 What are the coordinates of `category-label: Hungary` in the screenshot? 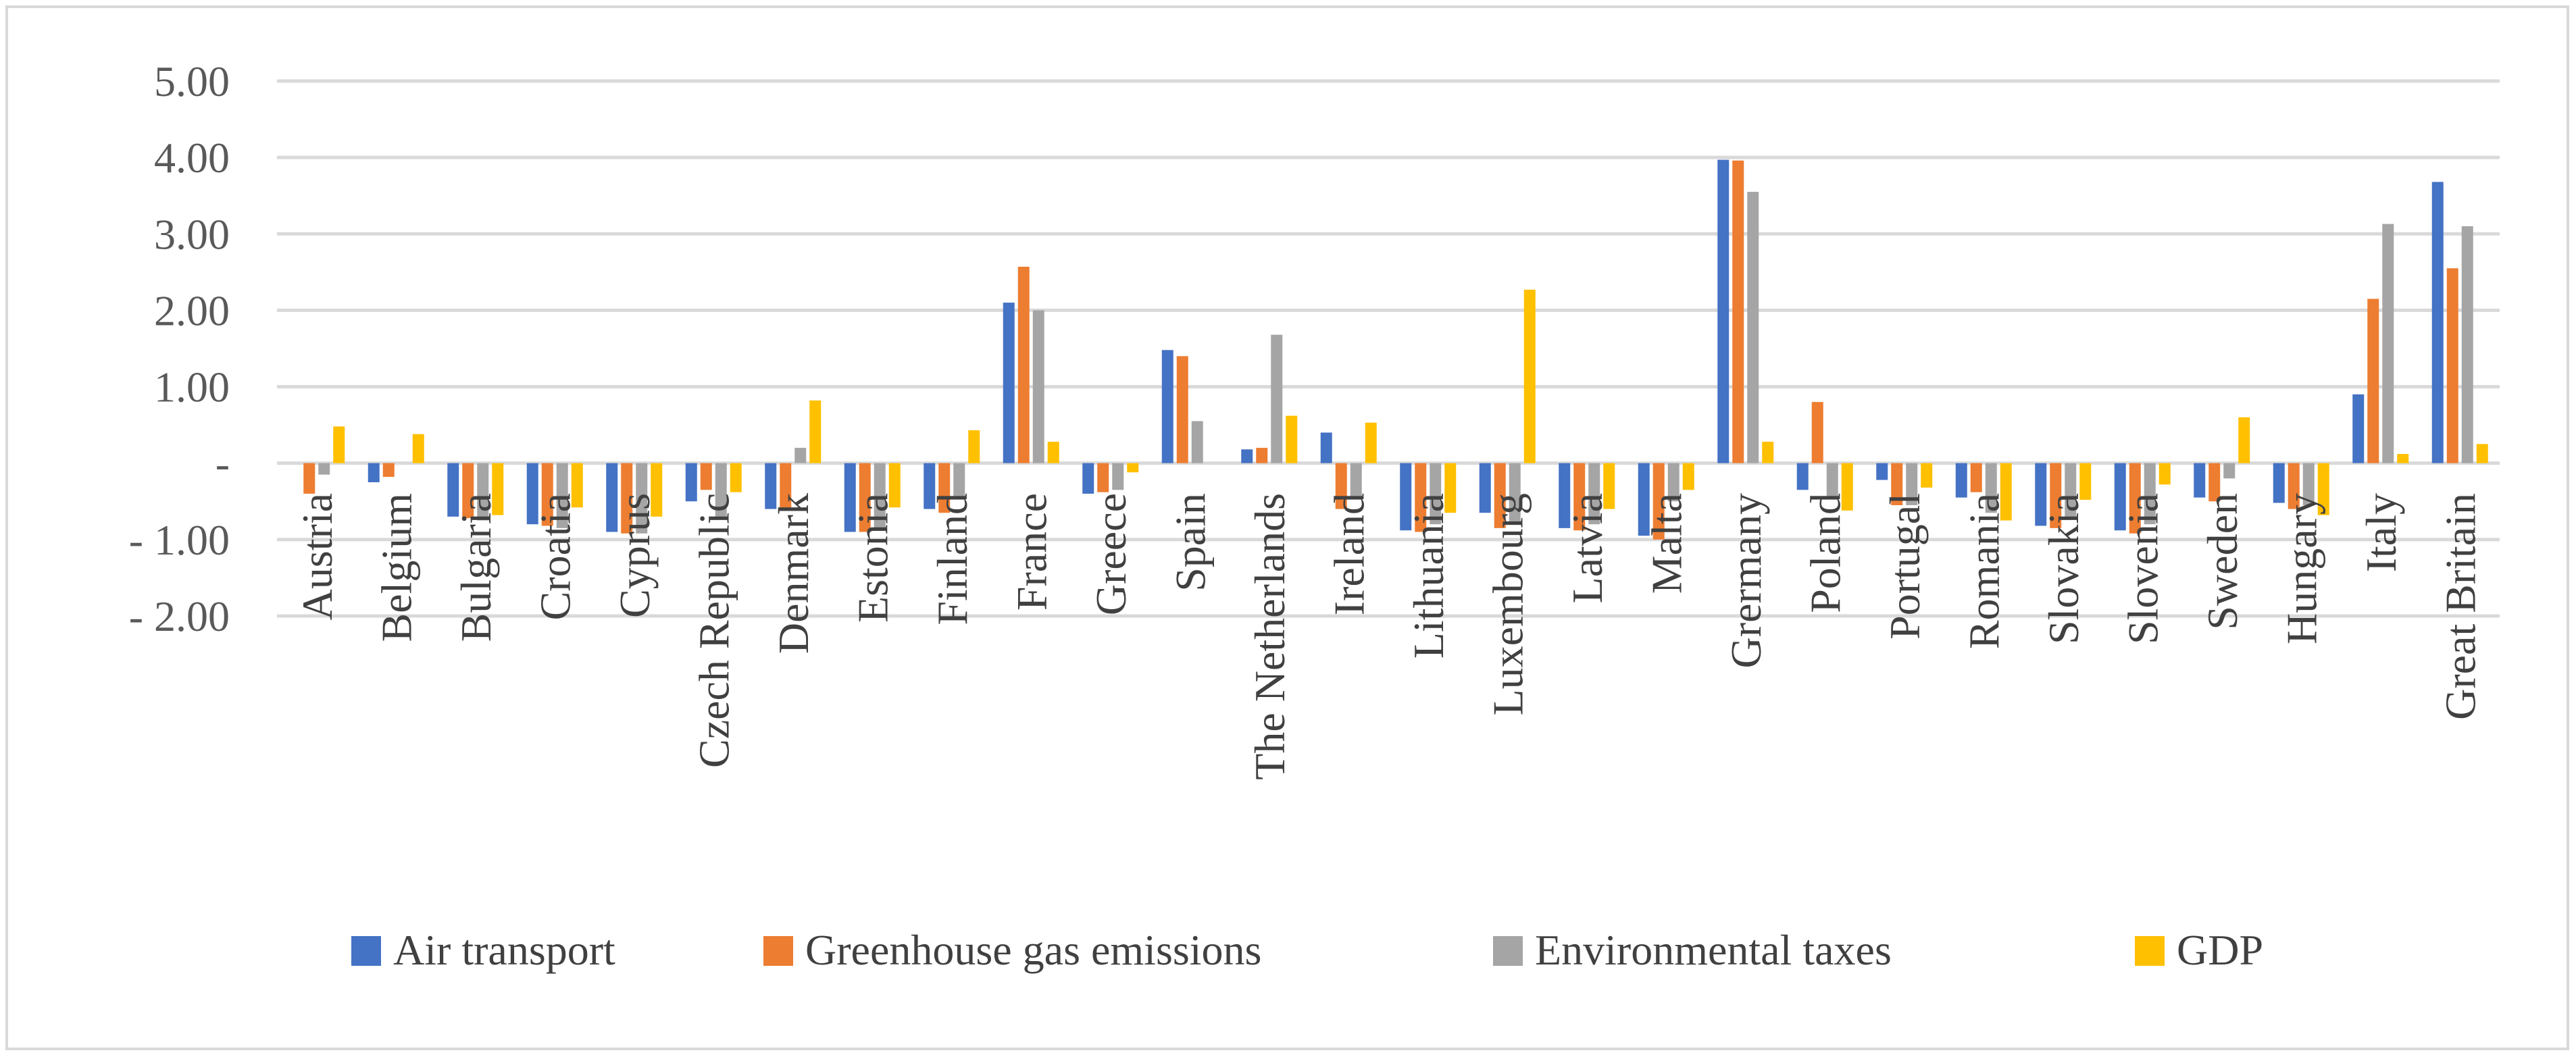 It's located at (2301, 568).